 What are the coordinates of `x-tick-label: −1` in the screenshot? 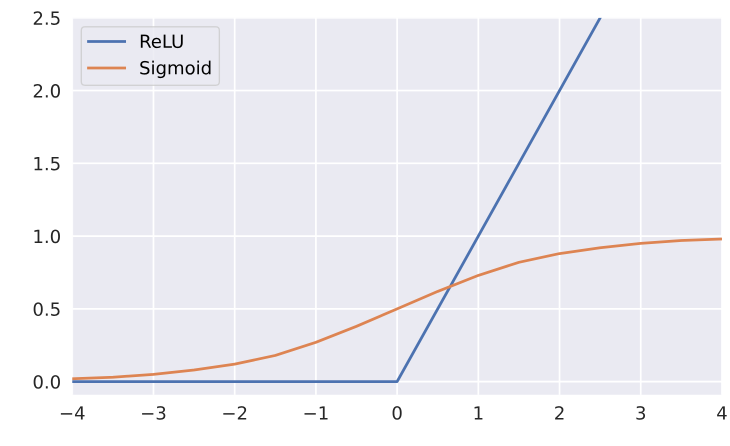 It's located at (316, 413).